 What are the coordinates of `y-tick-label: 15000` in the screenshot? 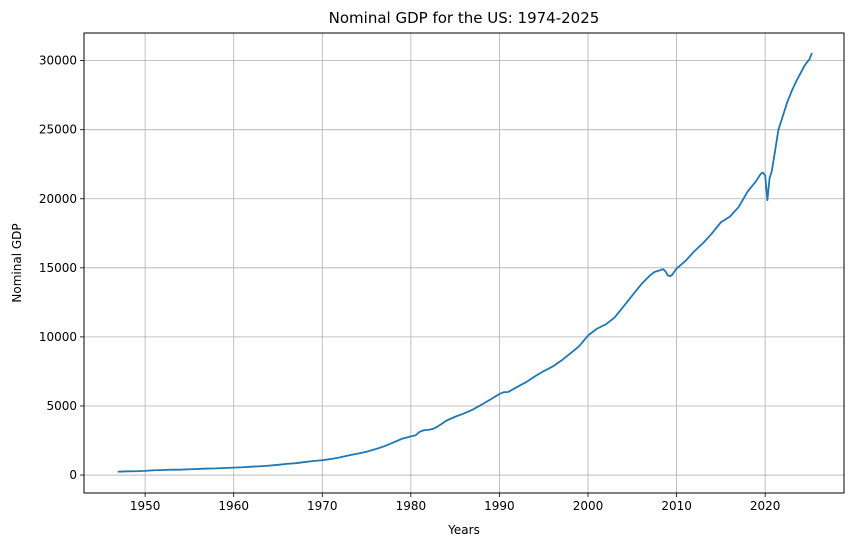 It's located at (58, 268).